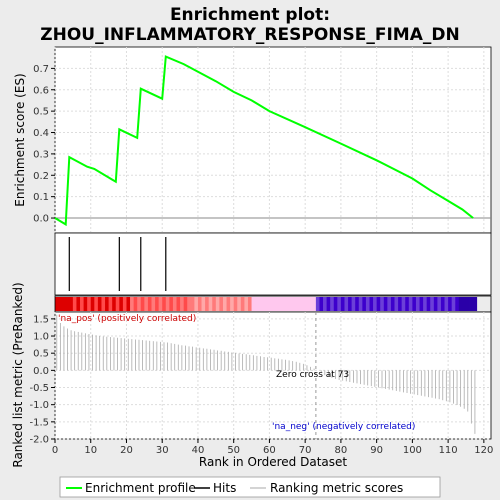 The image size is (500, 500). What do you see at coordinates (117, 264) in the screenshot?
I see `hit-markers` at bounding box center [117, 264].